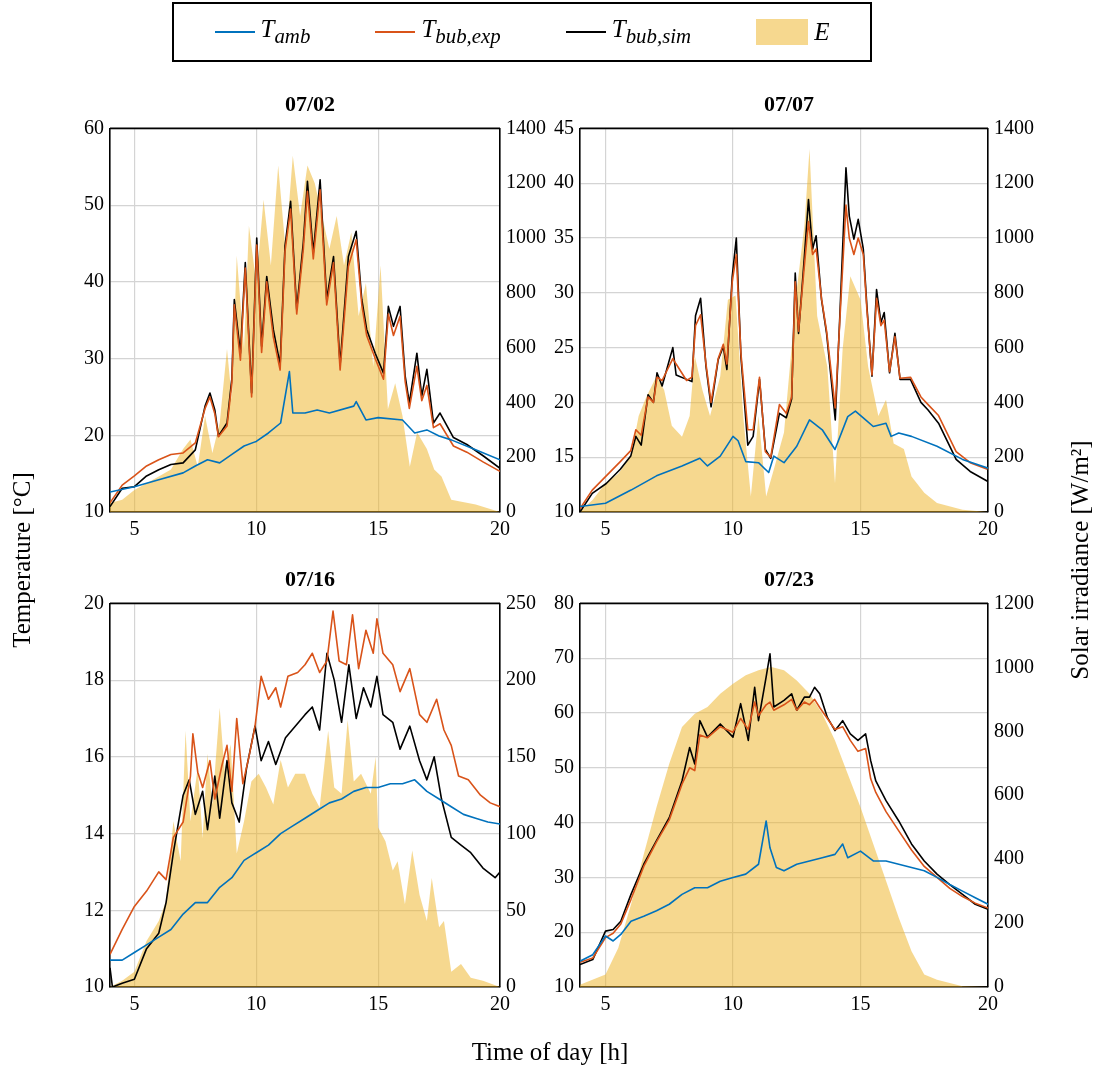 The image size is (1108, 1079). Describe the element at coordinates (461, 32) in the screenshot. I see `legend-label: T$_{bub,exp}$` at that location.